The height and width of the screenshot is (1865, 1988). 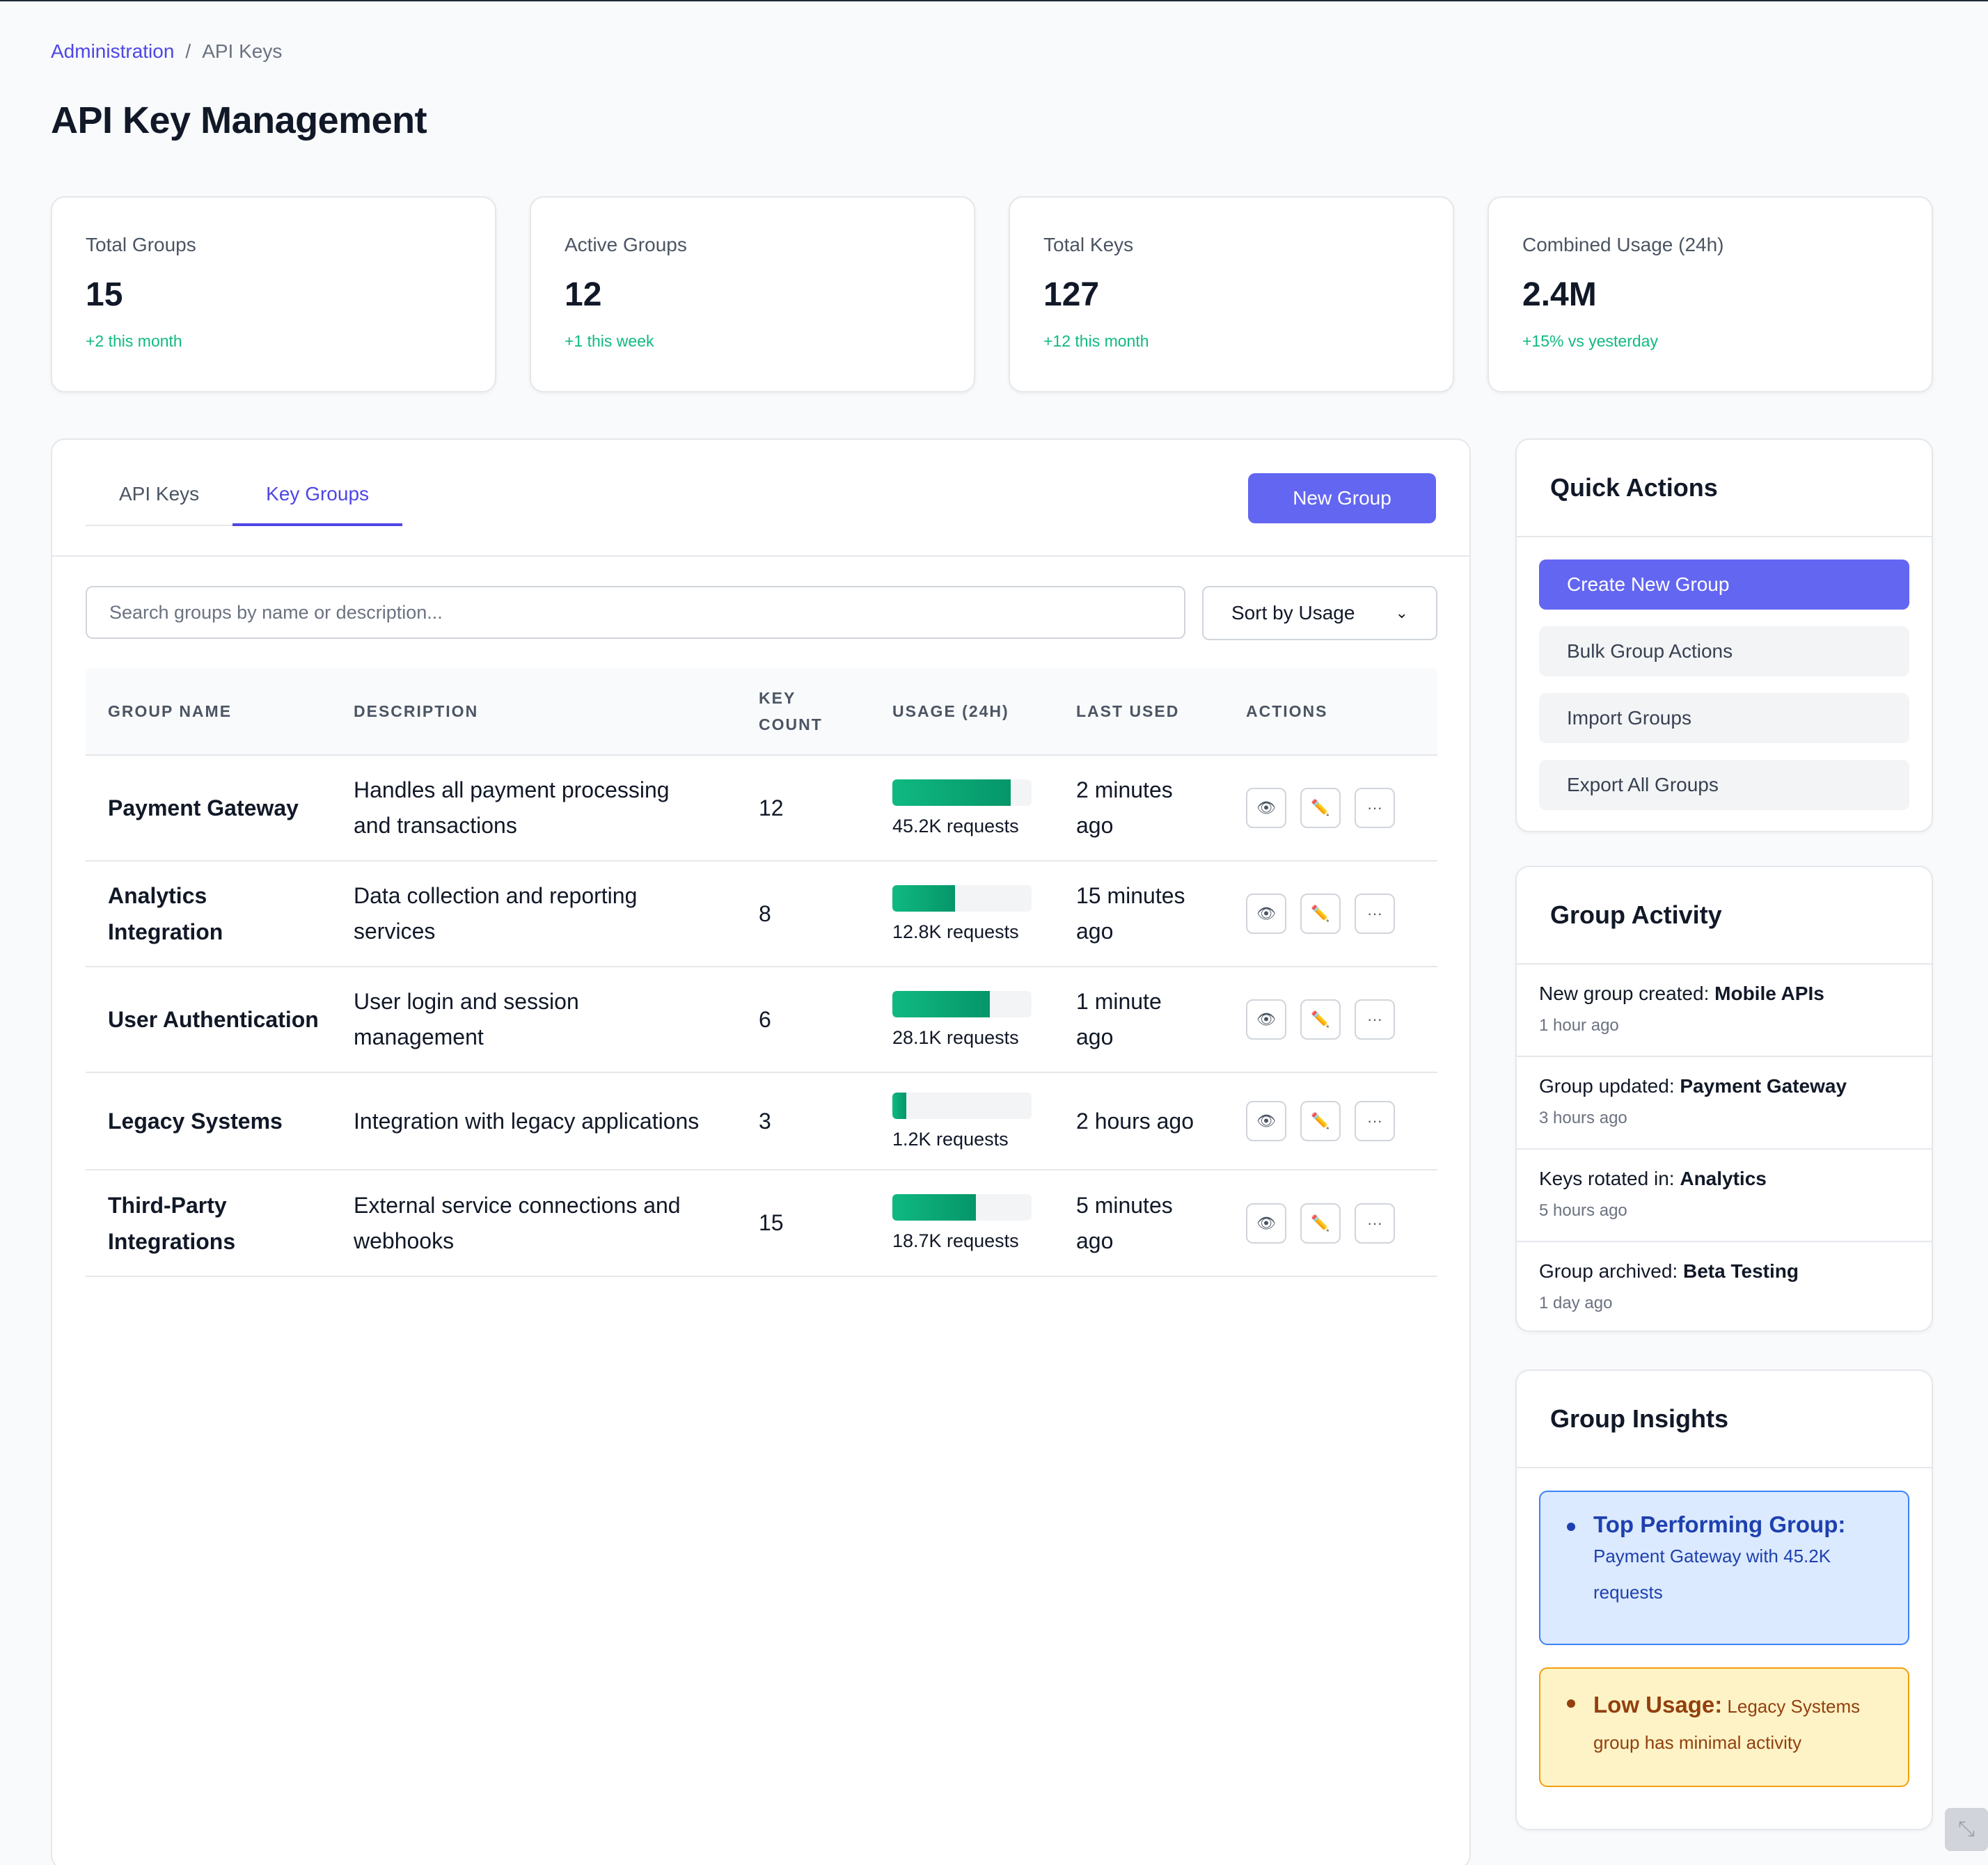 I want to click on header-key-count-line2: Count, so click(x=791, y=724).